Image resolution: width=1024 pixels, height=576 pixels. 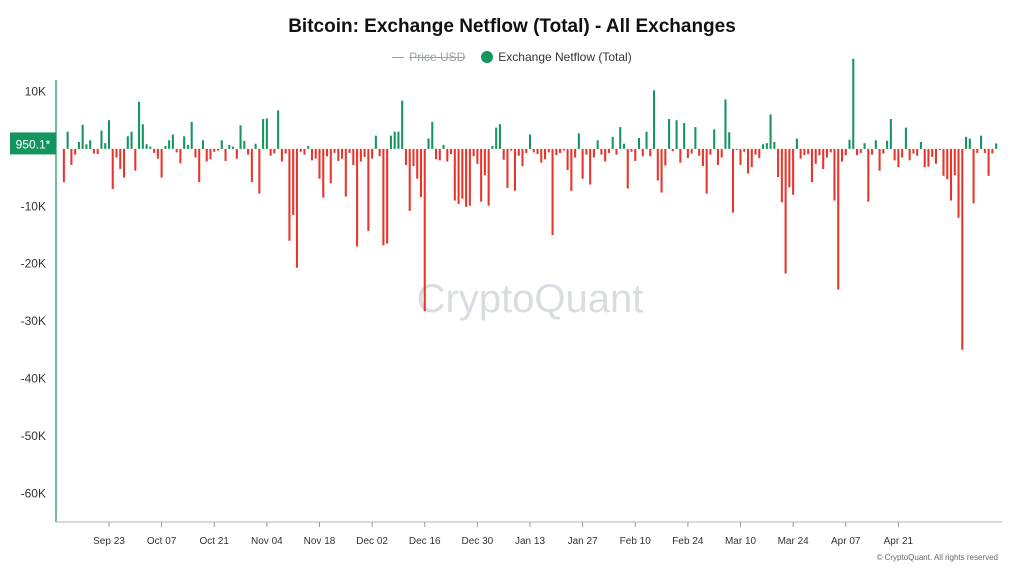 I want to click on watermark: CryptoQuant, so click(x=530, y=299).